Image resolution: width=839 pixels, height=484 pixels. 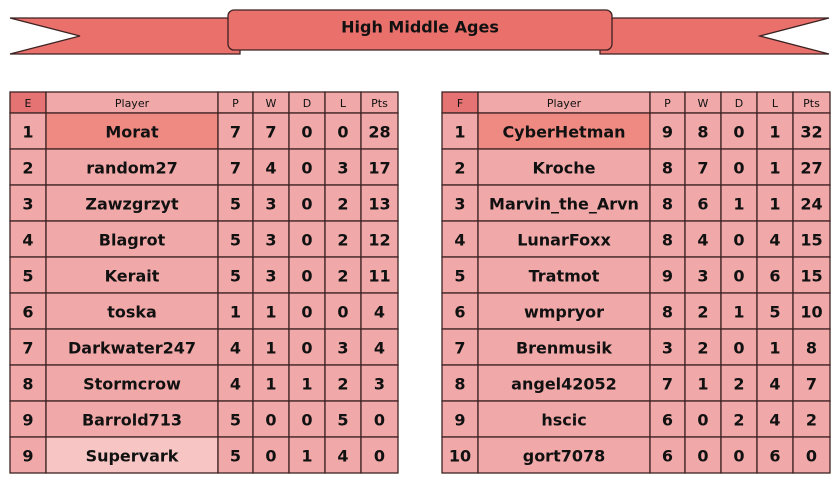 I want to click on cell-text: Morat, so click(x=132, y=132).